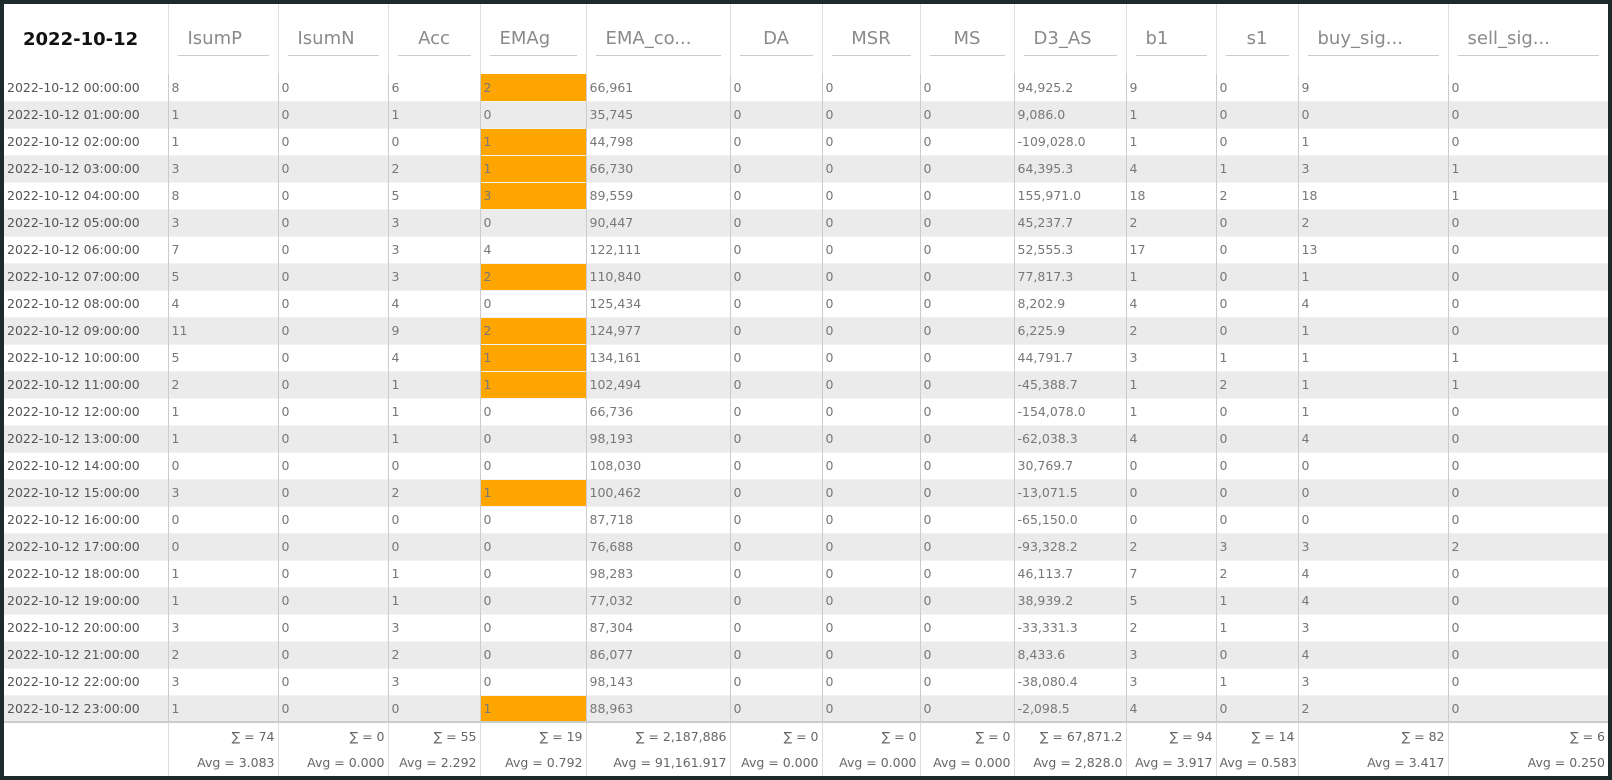 Image resolution: width=1612 pixels, height=780 pixels. I want to click on column-header: IsumP, so click(223, 39).